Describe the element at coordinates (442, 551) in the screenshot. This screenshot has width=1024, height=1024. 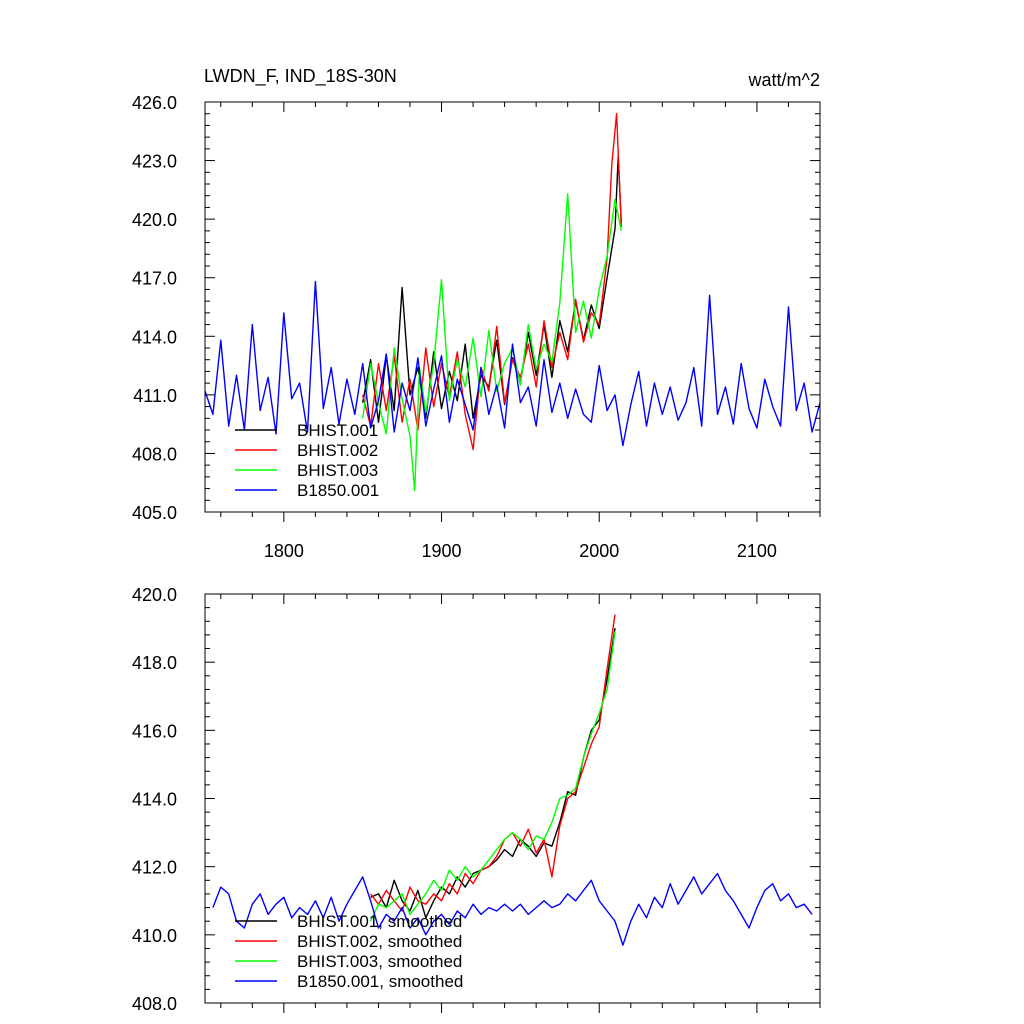
I see `top-x-tick-label: 1900` at that location.